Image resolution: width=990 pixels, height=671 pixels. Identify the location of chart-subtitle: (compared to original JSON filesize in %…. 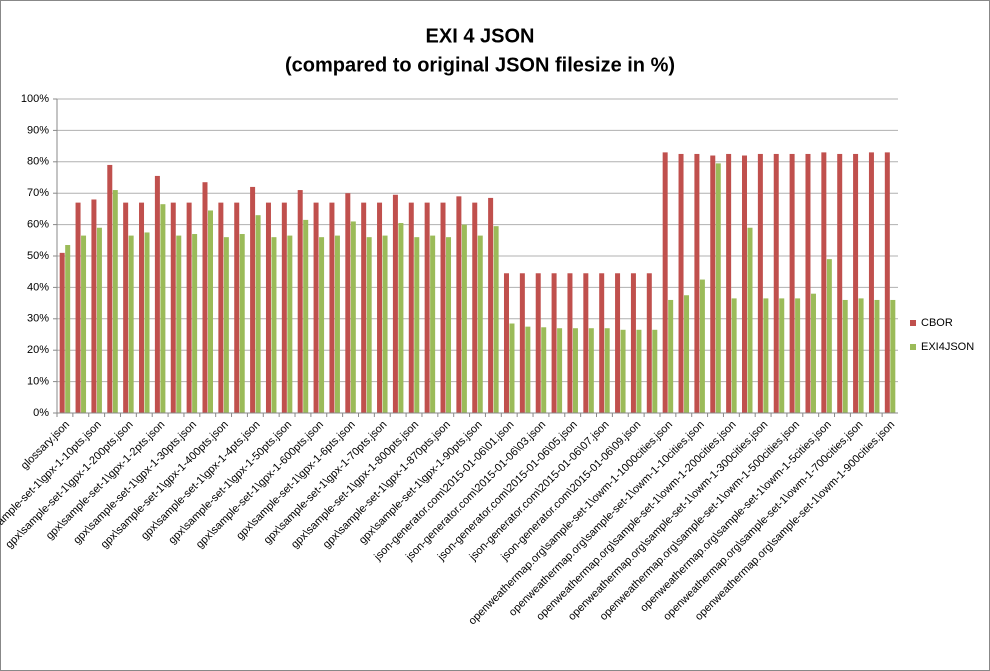
(480, 65).